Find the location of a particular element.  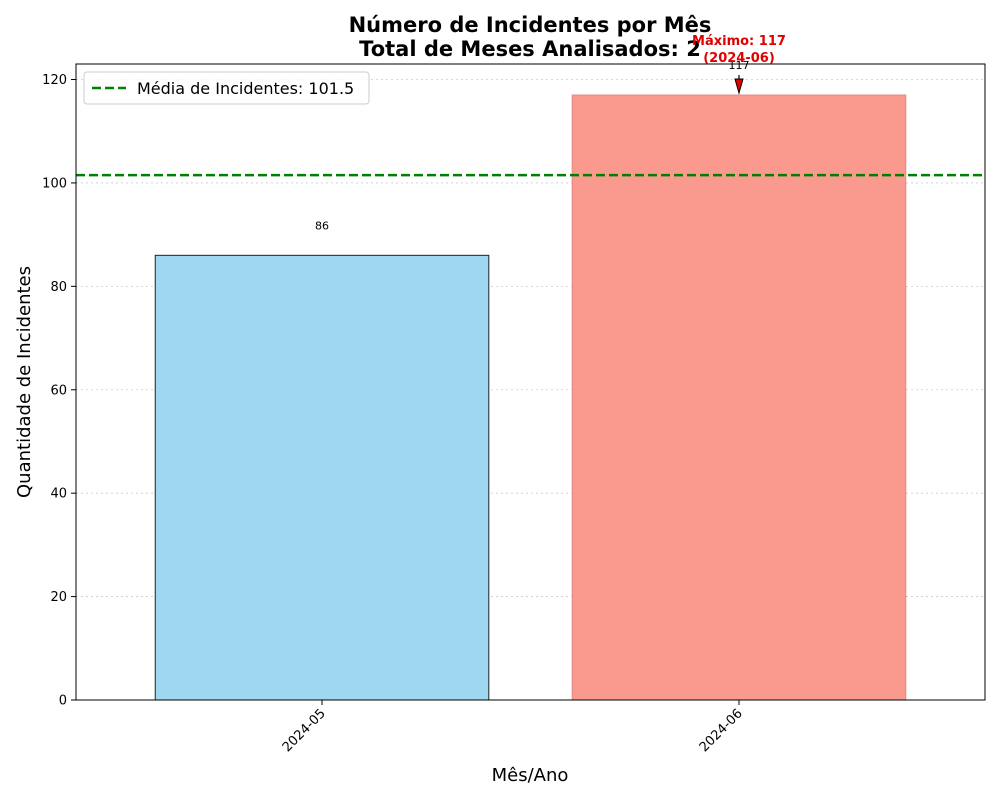

x-axis-ticks: 2024-05 2024-06 is located at coordinates (513, 727).